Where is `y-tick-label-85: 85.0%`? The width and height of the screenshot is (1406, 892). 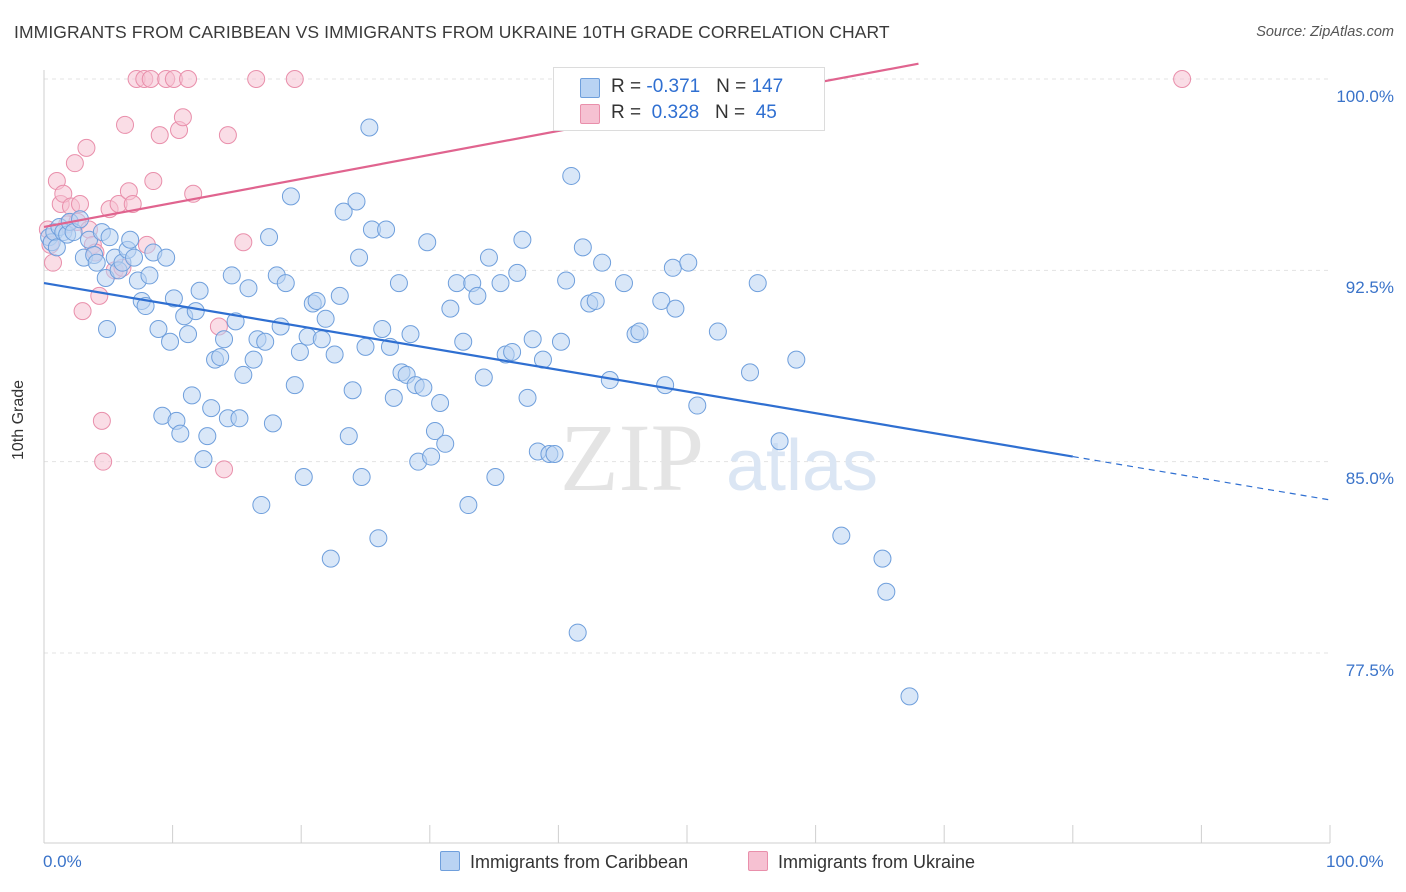
y-tick-label-85: 85.0% is located at coordinates (1369, 478).